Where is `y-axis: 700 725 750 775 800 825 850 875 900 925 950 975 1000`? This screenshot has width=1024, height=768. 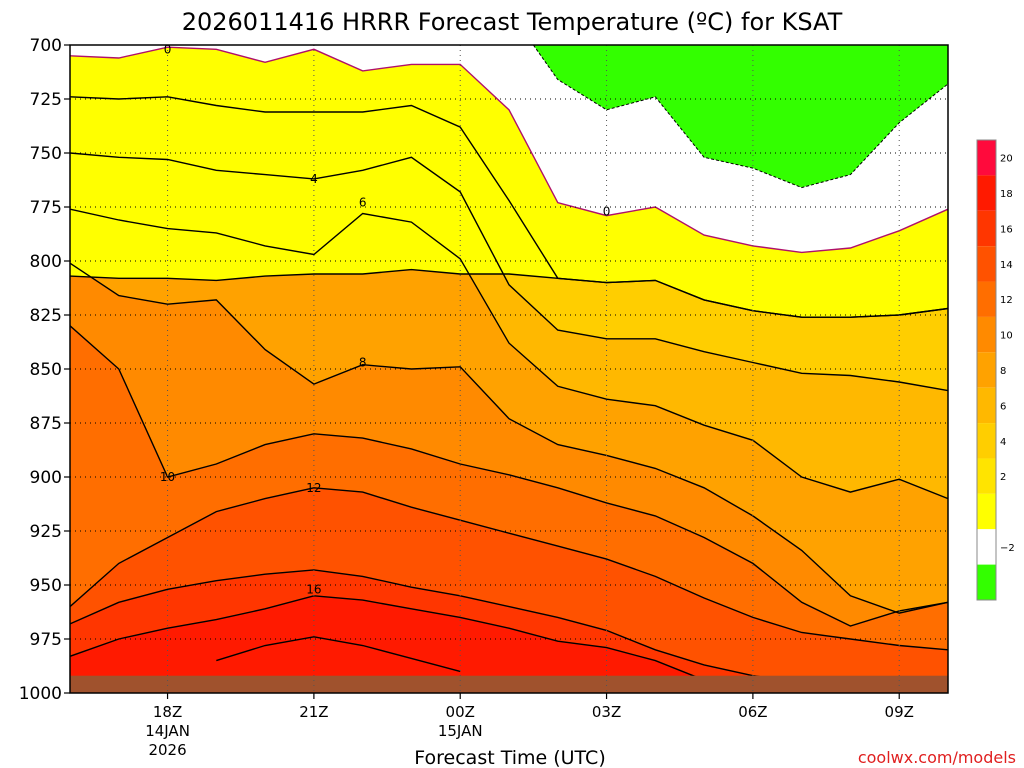 y-axis: 700 725 750 775 800 825 850 875 900 925 950 975 1000 is located at coordinates (44, 370).